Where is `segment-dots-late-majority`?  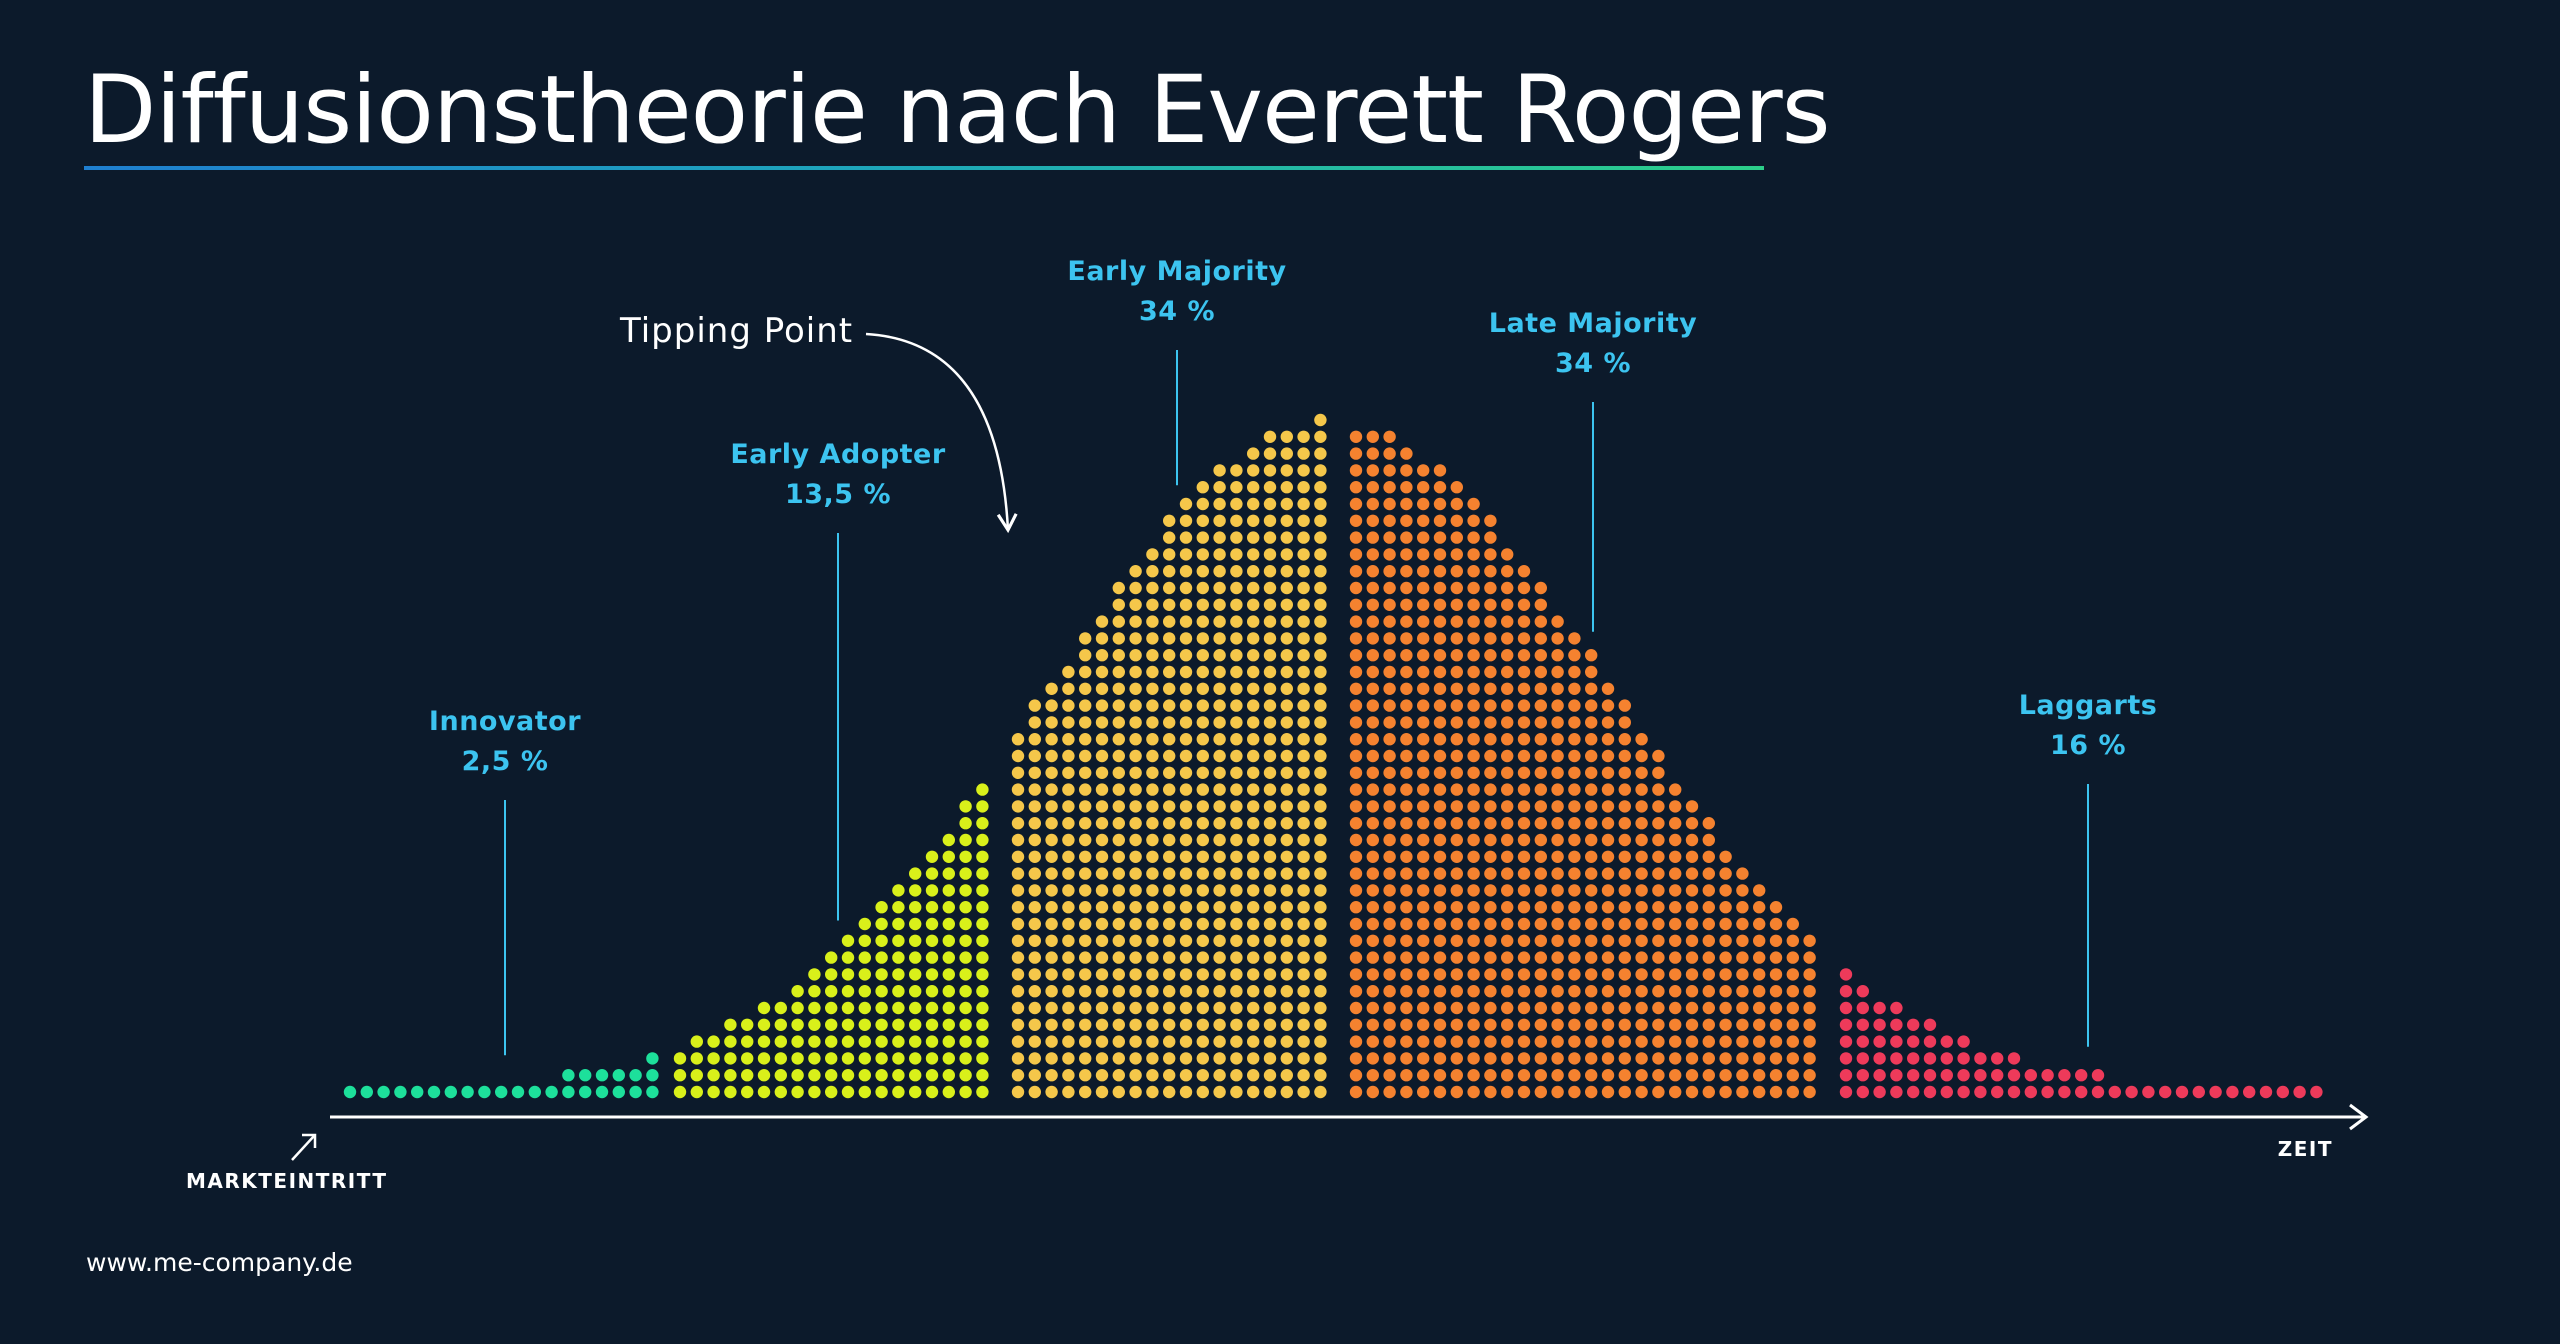 segment-dots-late-majority is located at coordinates (1582, 764).